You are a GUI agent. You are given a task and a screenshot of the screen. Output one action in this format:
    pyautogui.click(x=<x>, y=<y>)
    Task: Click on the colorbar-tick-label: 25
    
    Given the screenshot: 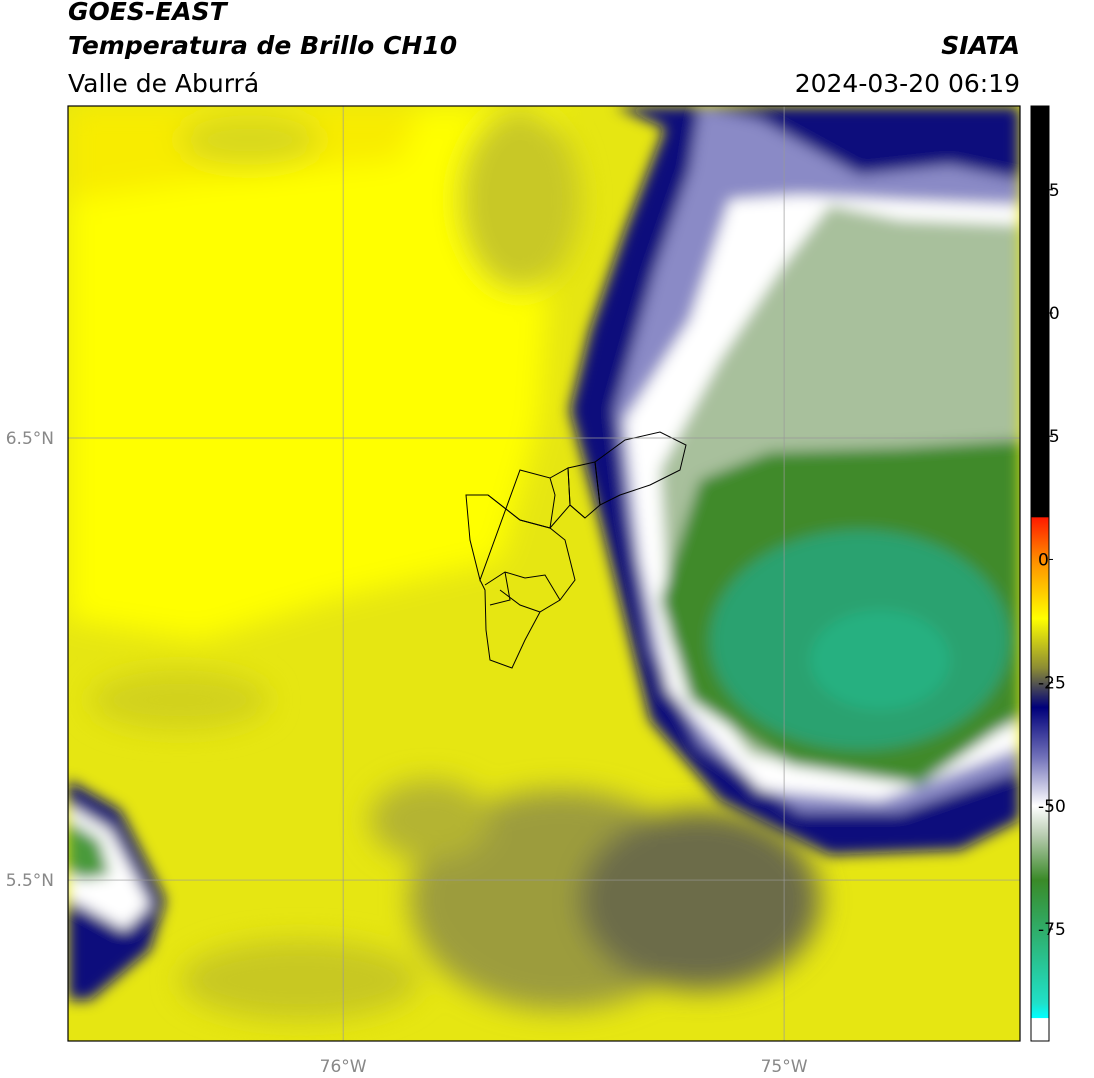 What is the action you would take?
    pyautogui.click(x=1049, y=437)
    